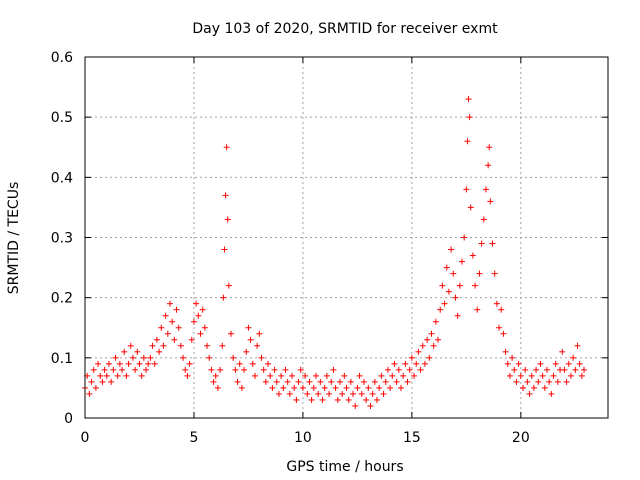 This screenshot has width=640, height=480. Describe the element at coordinates (303, 438) in the screenshot. I see `x-tick-label: 10` at that location.